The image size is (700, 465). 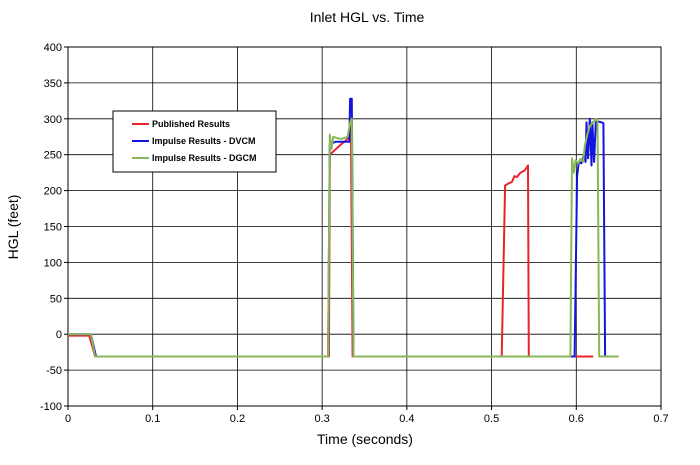 What do you see at coordinates (660, 419) in the screenshot?
I see `x-tick-label: 0.7` at bounding box center [660, 419].